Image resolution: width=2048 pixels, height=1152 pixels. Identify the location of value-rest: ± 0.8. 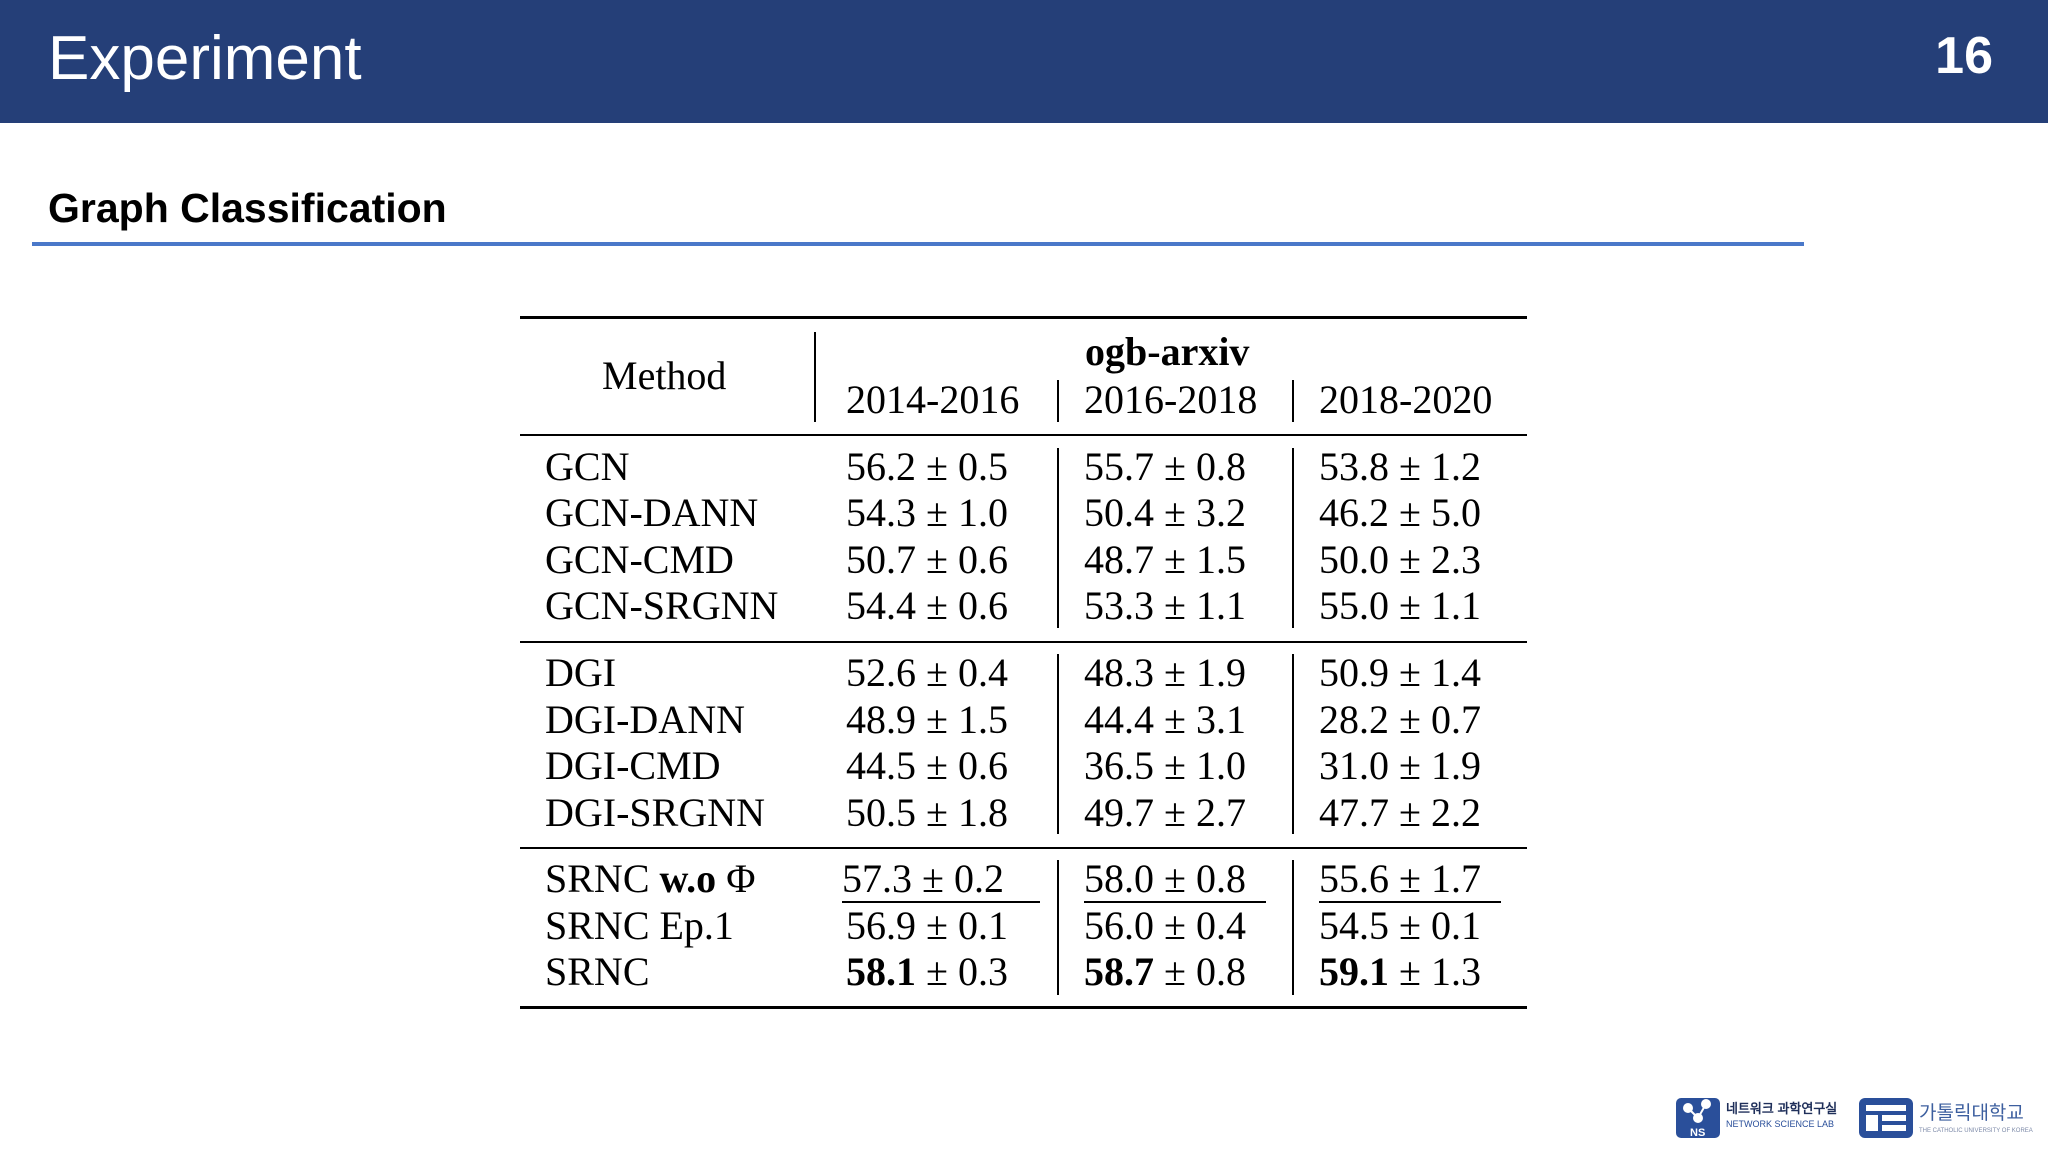
(1200, 971).